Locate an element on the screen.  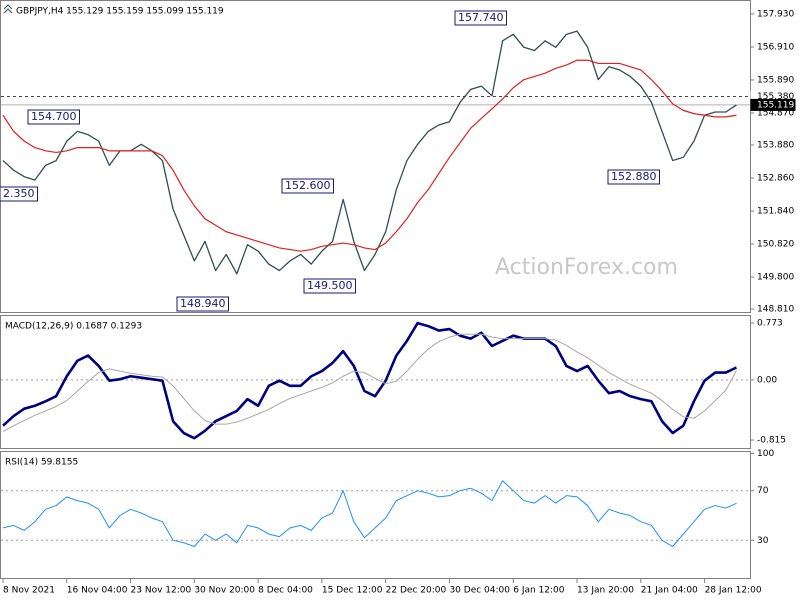
y-tick-label: 149.800 is located at coordinates (775, 278).